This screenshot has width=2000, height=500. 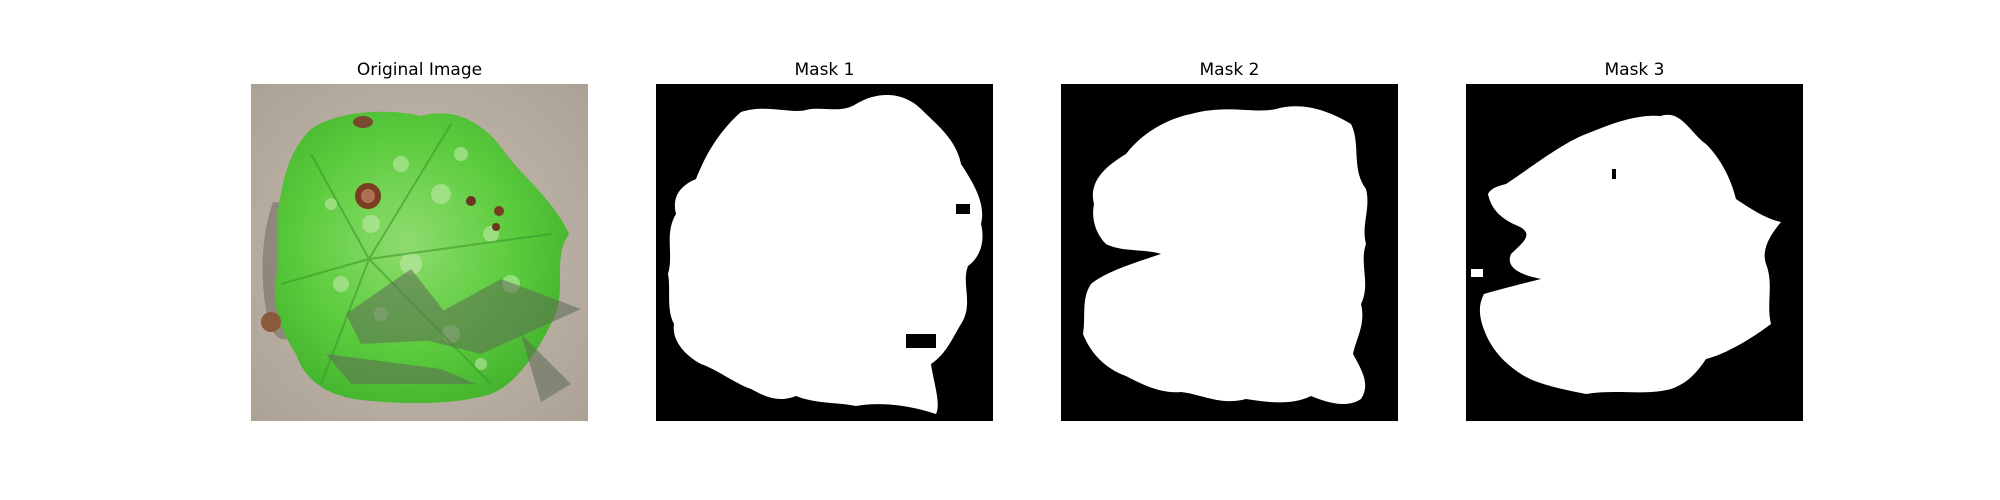 What do you see at coordinates (1634, 70) in the screenshot?
I see `panel-title-mask-3: Mask 3` at bounding box center [1634, 70].